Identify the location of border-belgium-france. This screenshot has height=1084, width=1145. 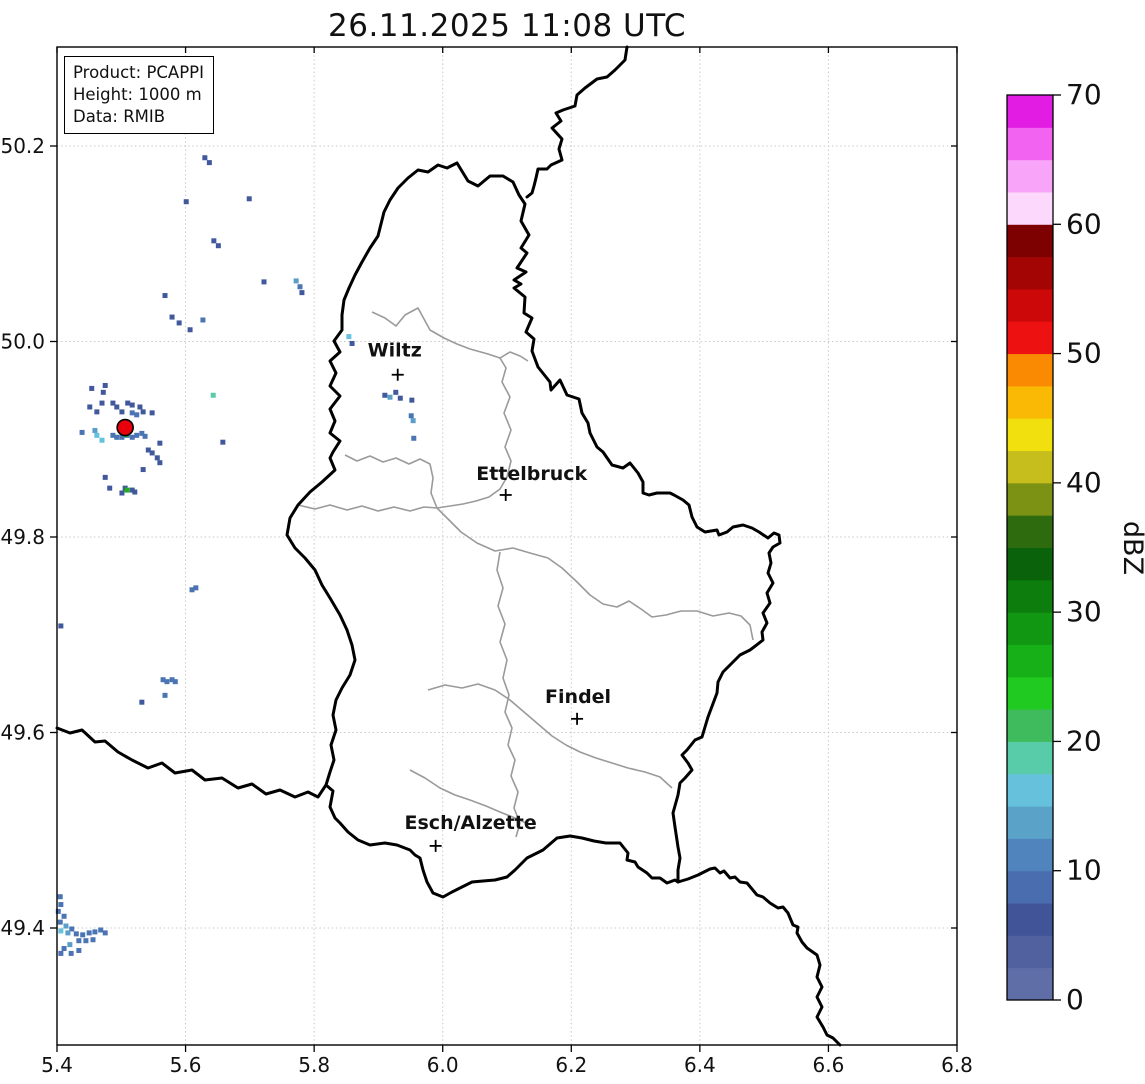
(191, 762).